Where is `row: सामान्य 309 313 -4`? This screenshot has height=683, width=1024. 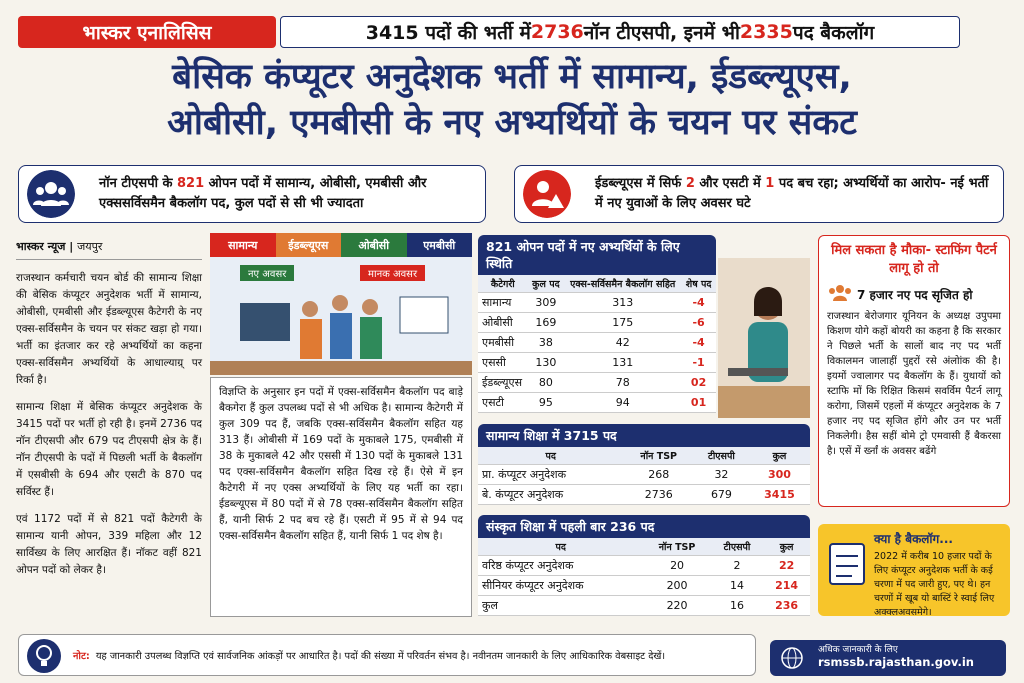
row: सामान्य 309 313 -4 is located at coordinates (597, 302).